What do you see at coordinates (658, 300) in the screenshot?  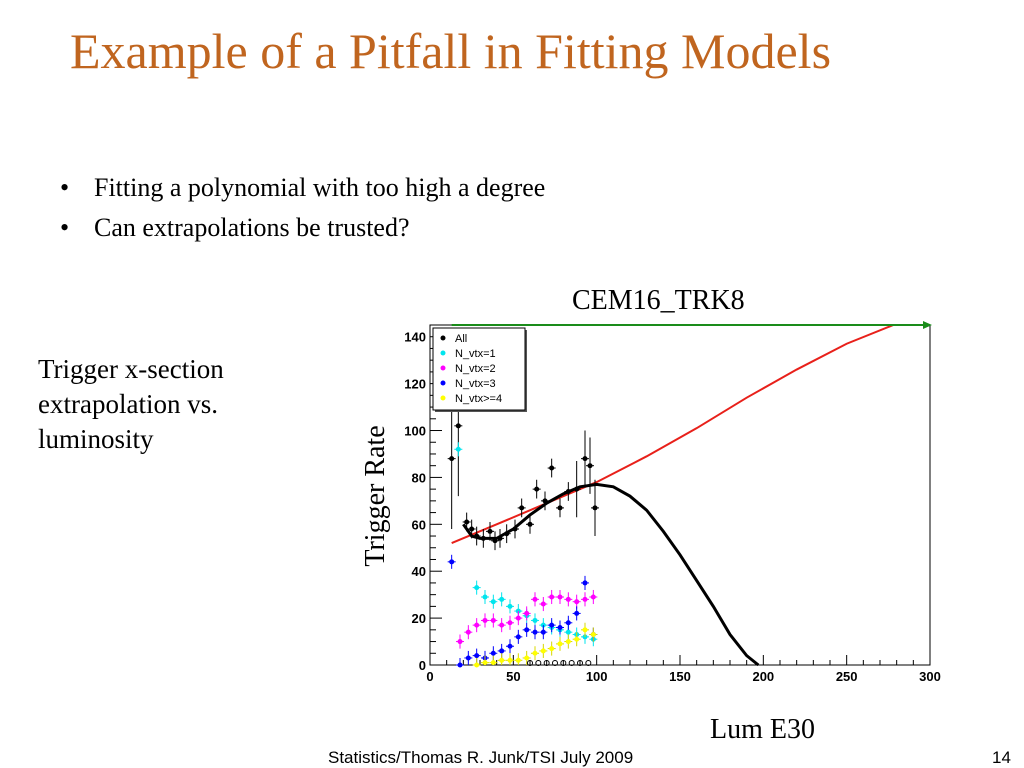 I see `chart-title: CEM16_TRK8` at bounding box center [658, 300].